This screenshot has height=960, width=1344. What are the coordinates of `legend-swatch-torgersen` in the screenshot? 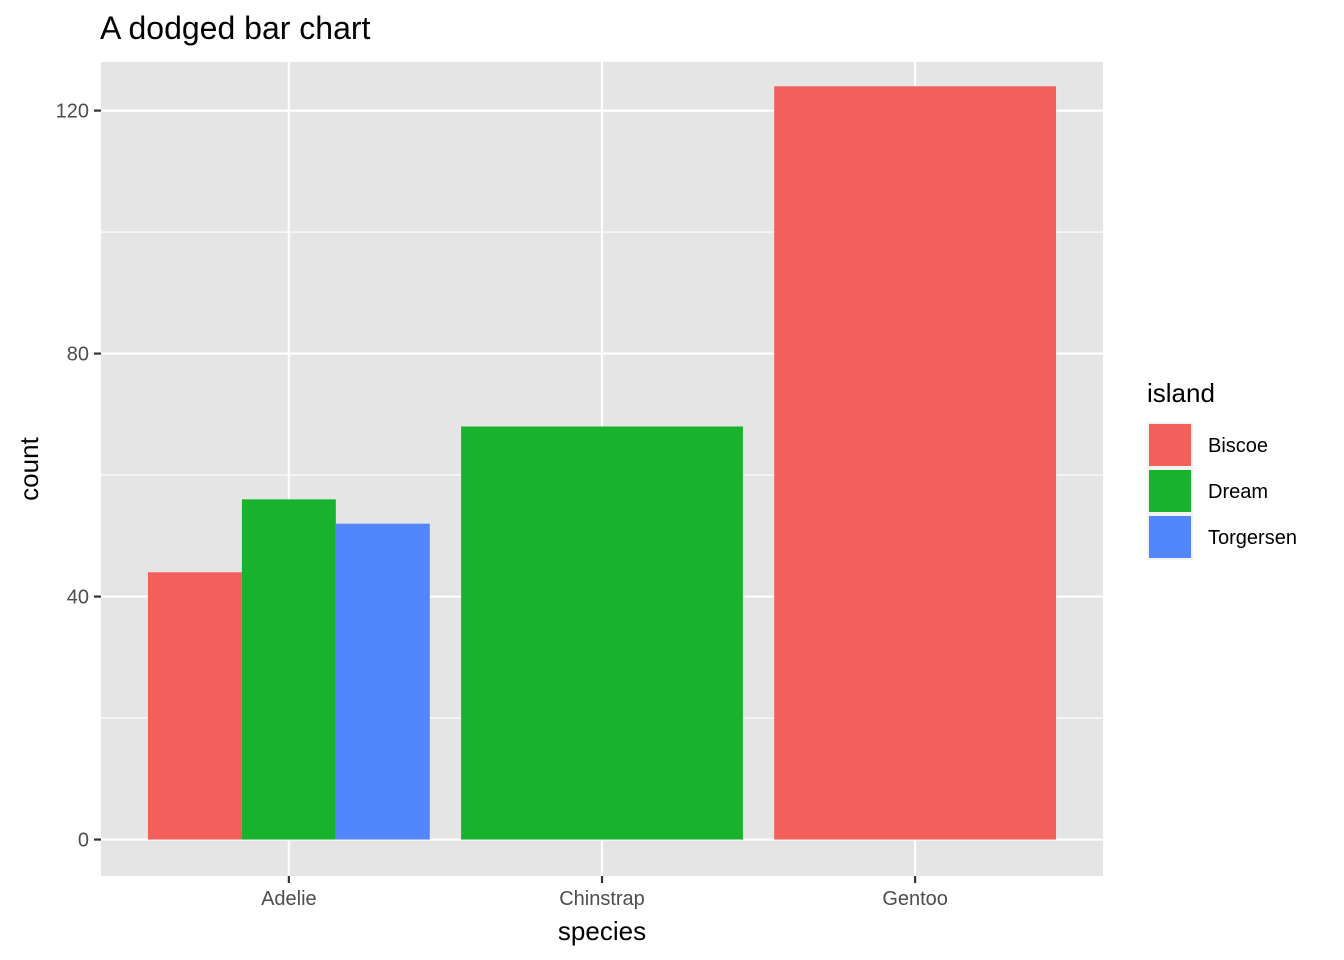 It's located at (1170, 537).